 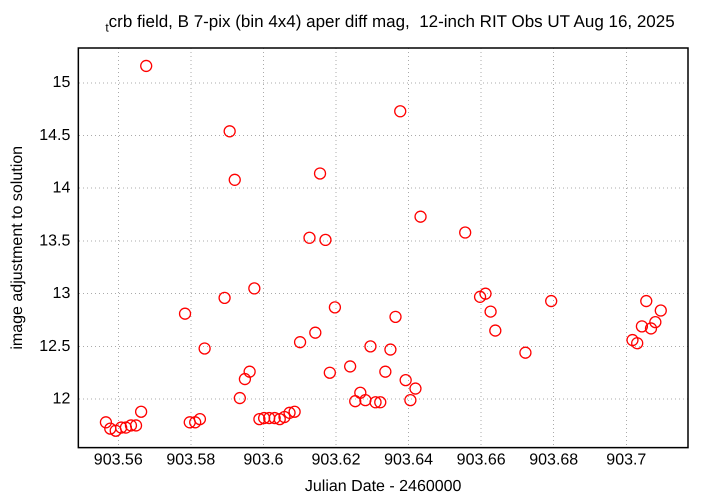 What do you see at coordinates (61, 83) in the screenshot?
I see `y-tick-label: 15` at bounding box center [61, 83].